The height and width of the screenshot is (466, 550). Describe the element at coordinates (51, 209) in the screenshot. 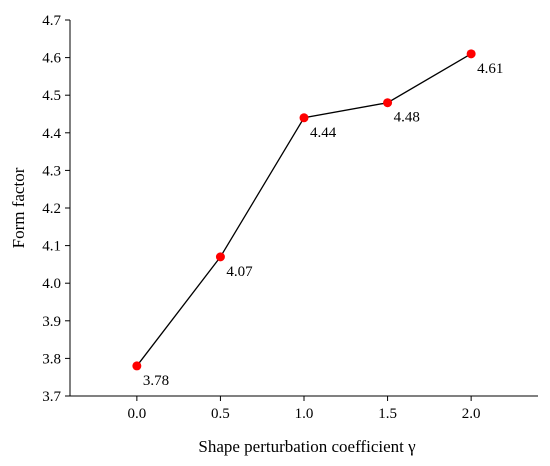

I see `y-tick-label: 4.2` at that location.